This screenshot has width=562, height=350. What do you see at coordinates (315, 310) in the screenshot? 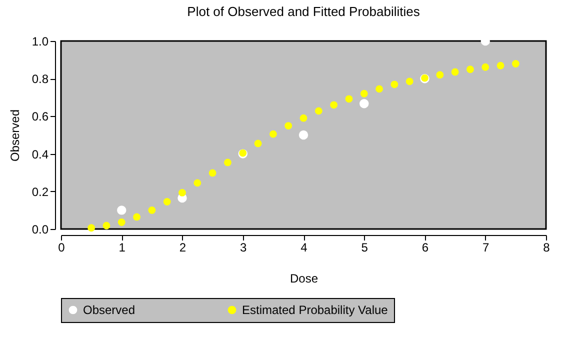
I see `legend-label: Estimated Probability Value` at bounding box center [315, 310].